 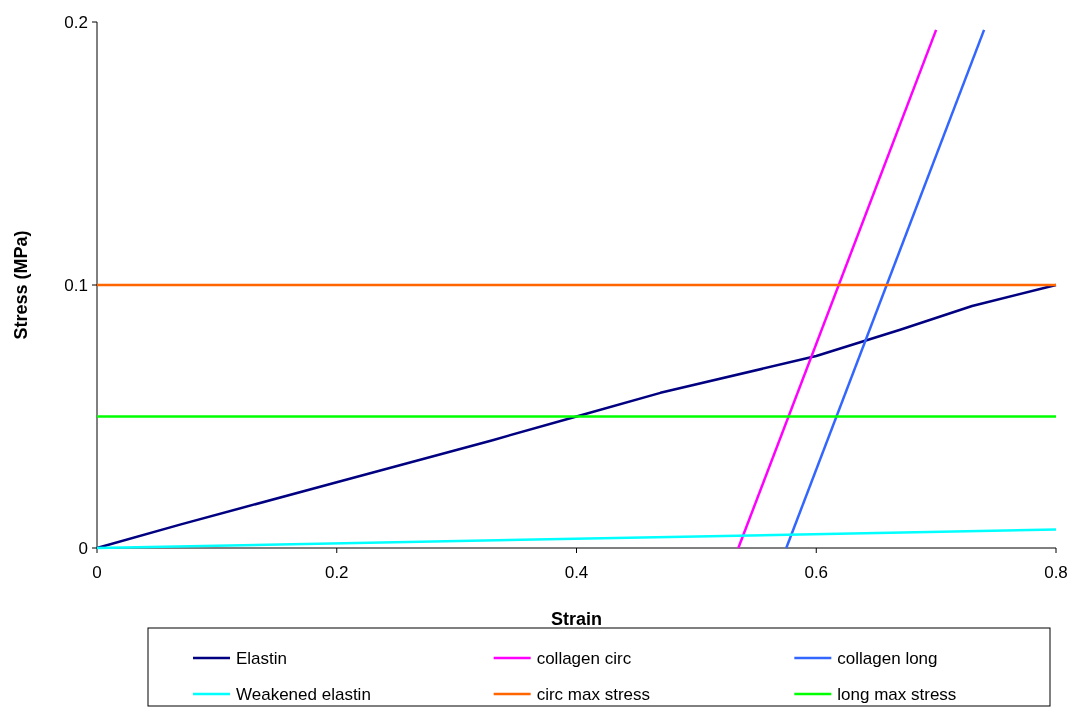 I want to click on y-tick-label: 0.2, so click(x=76, y=22).